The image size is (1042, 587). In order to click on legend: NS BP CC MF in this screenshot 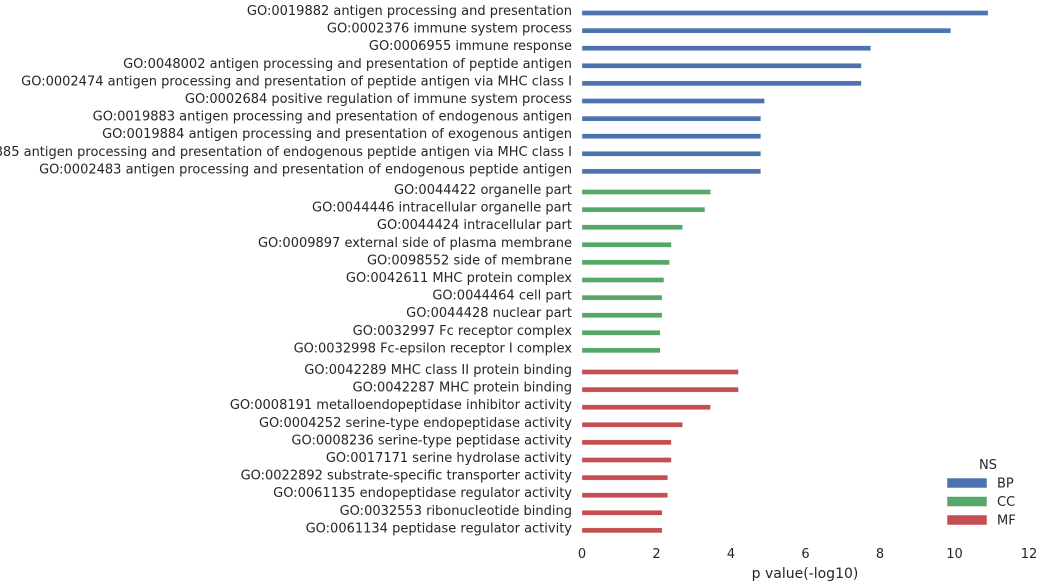, I will do `click(981, 493)`.